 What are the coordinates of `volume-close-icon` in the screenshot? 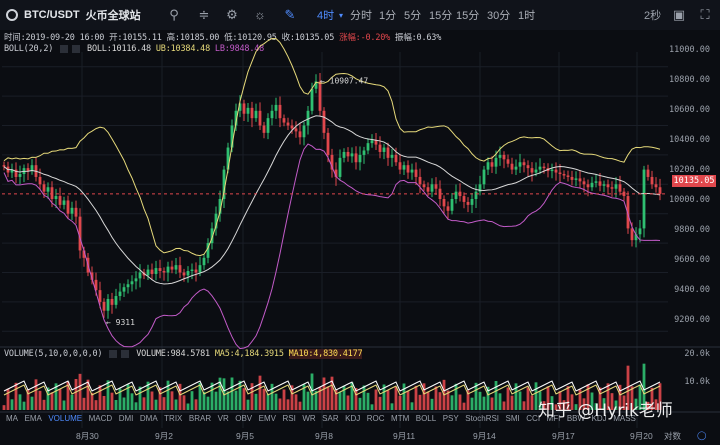 It's located at (125, 353).